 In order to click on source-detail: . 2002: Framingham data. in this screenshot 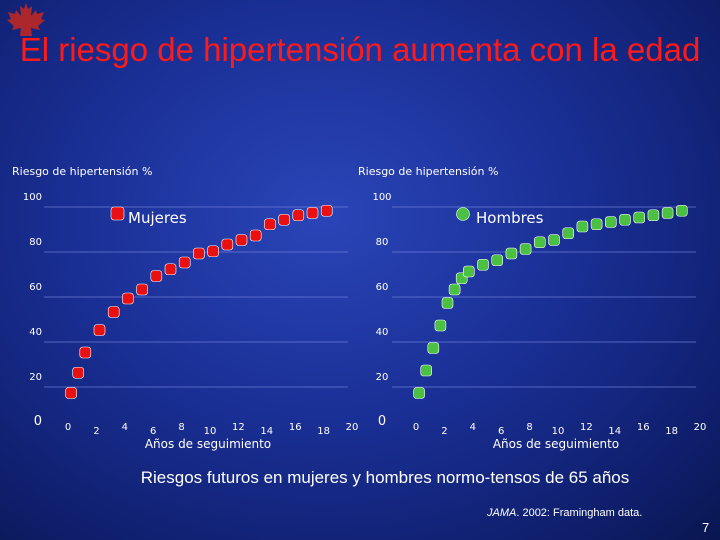, I will do `click(579, 513)`.